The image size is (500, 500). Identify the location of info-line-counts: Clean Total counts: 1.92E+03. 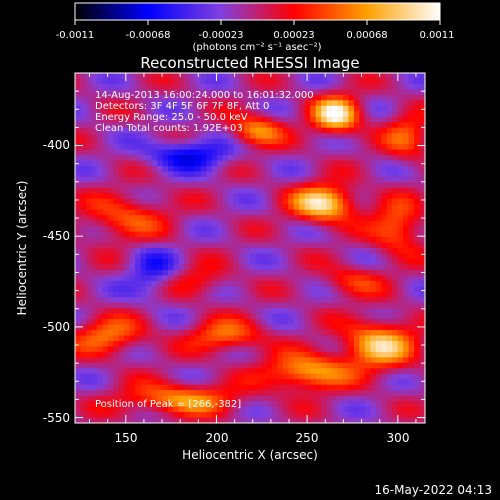
(169, 128).